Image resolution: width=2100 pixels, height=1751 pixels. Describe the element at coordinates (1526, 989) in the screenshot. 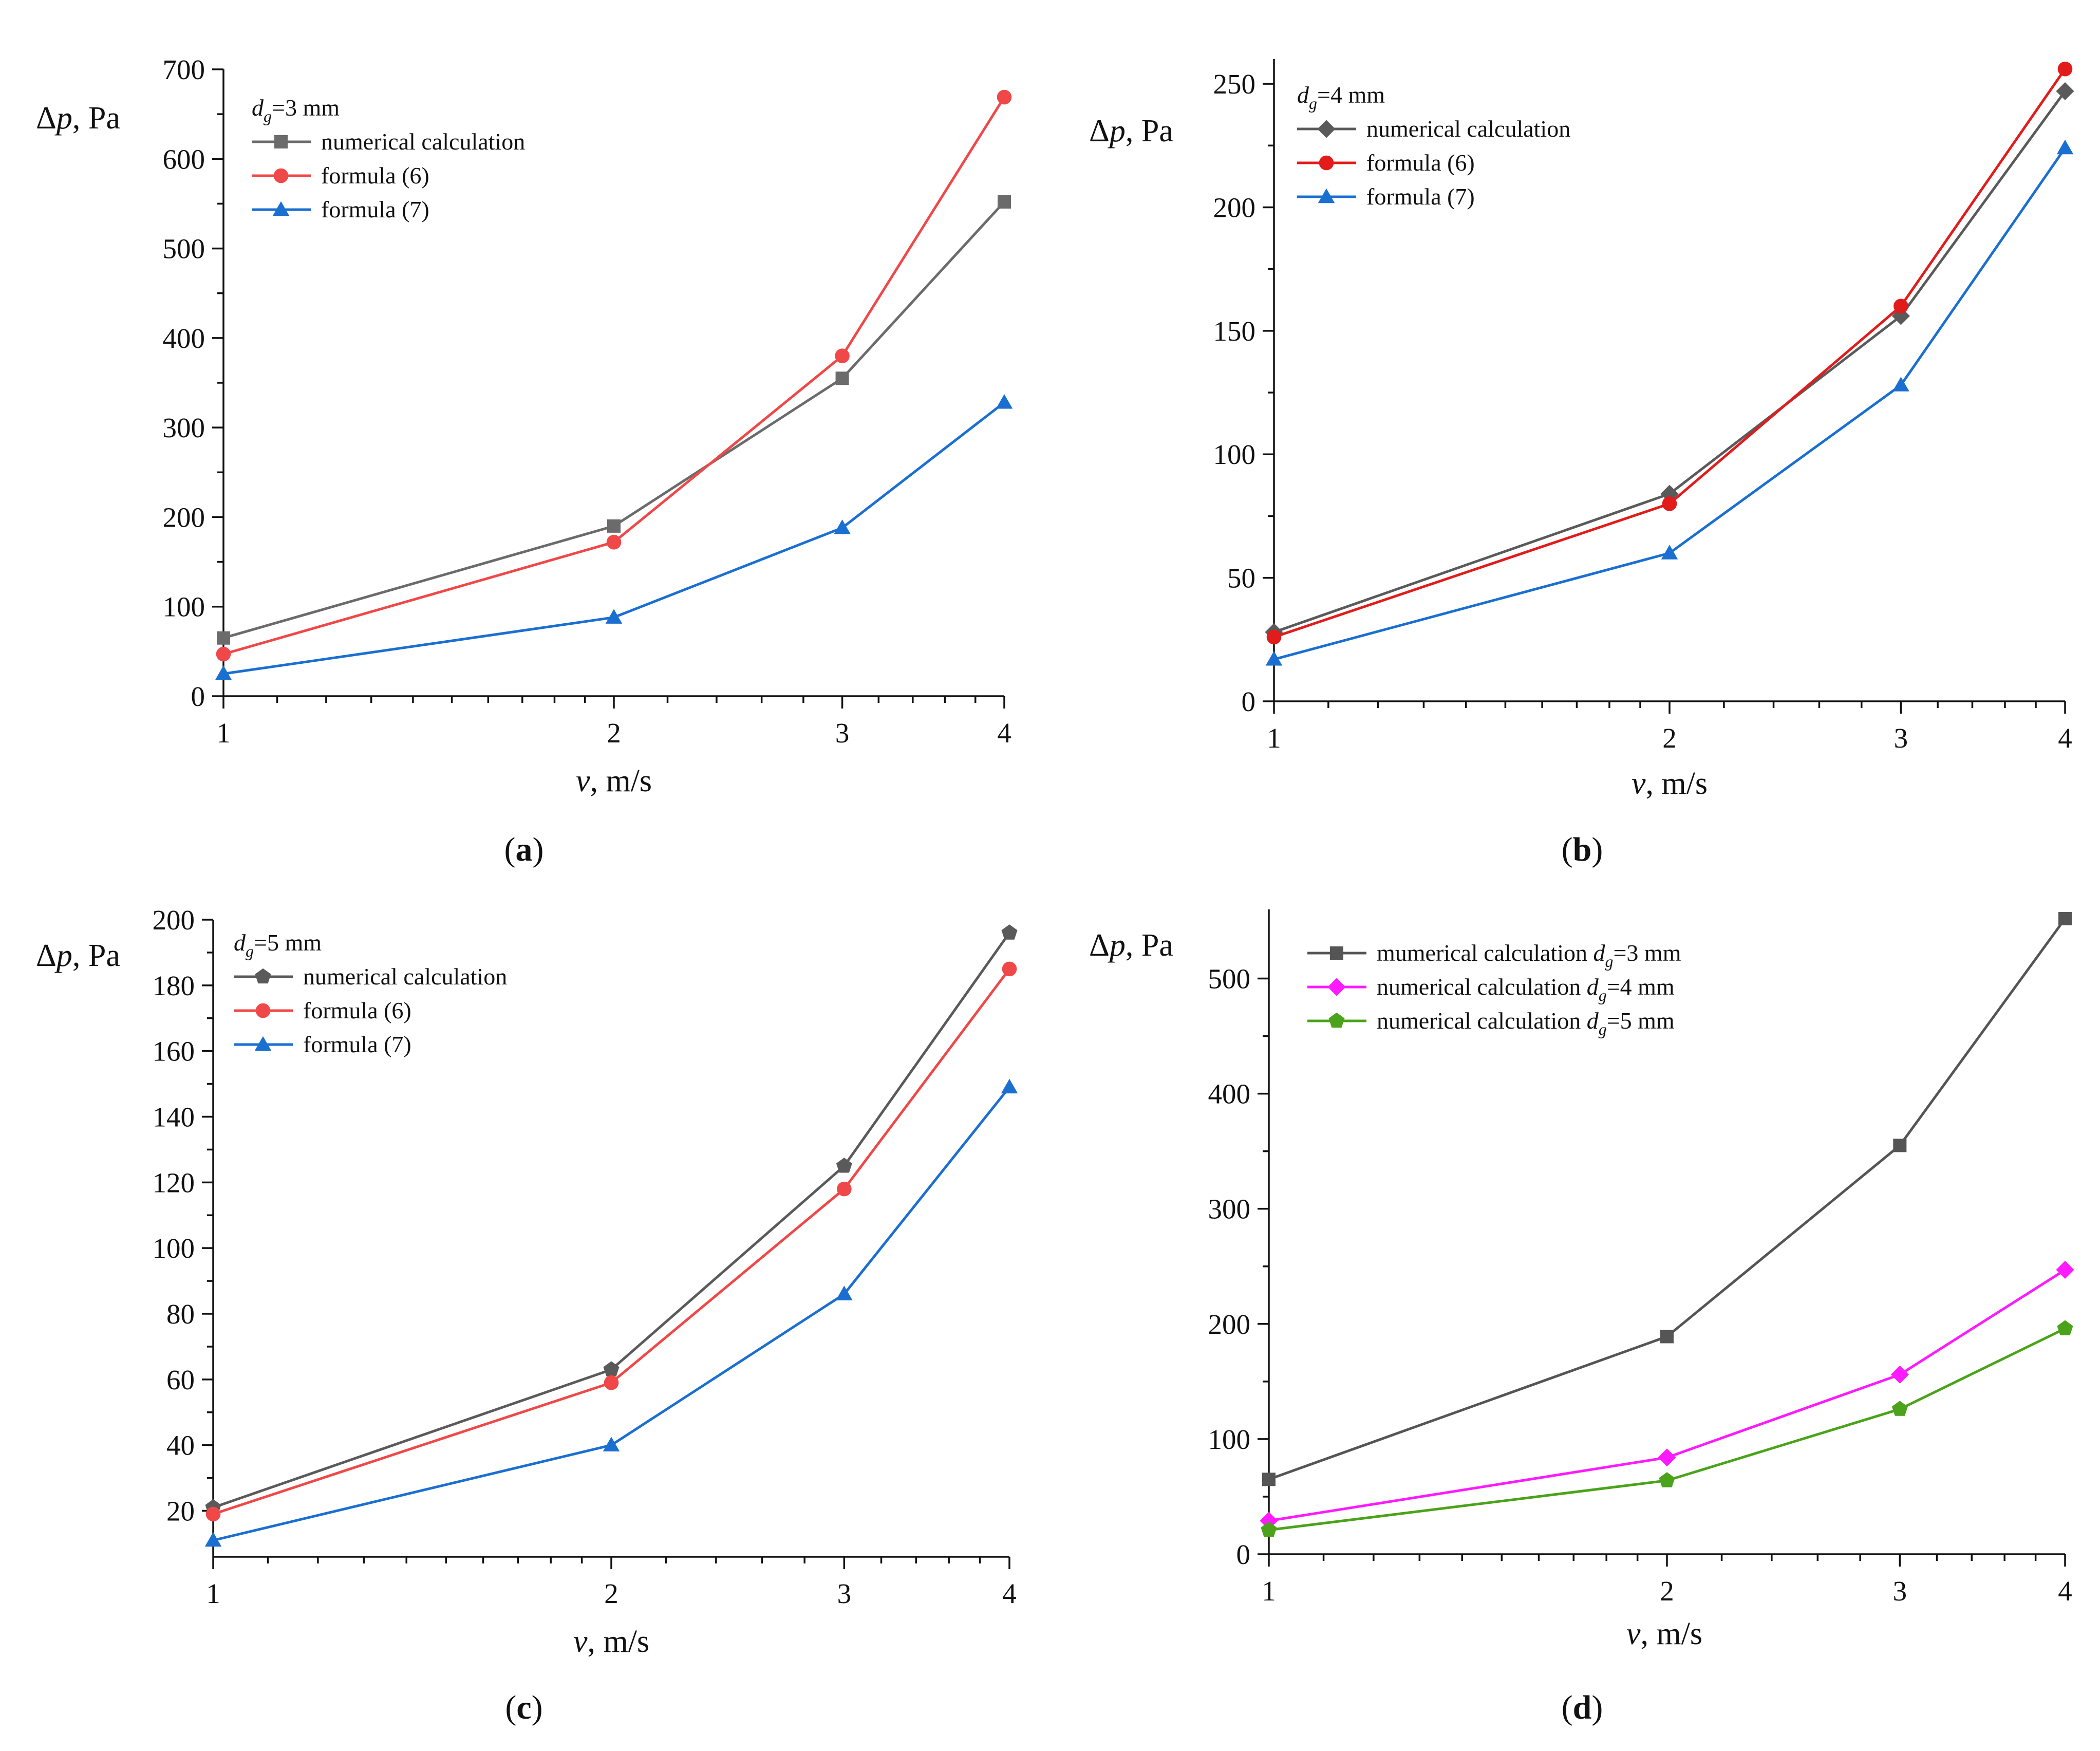

I see `legend-label: numerical calculation dg=4 mm` at that location.